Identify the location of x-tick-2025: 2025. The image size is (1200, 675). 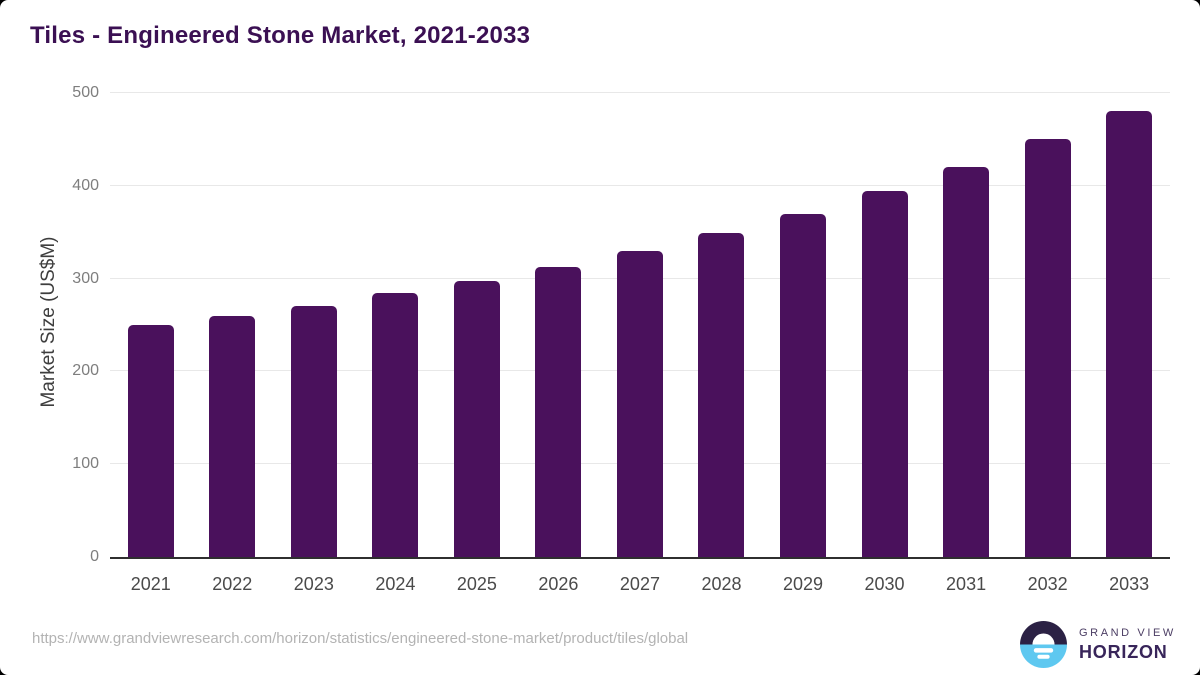
(476, 584).